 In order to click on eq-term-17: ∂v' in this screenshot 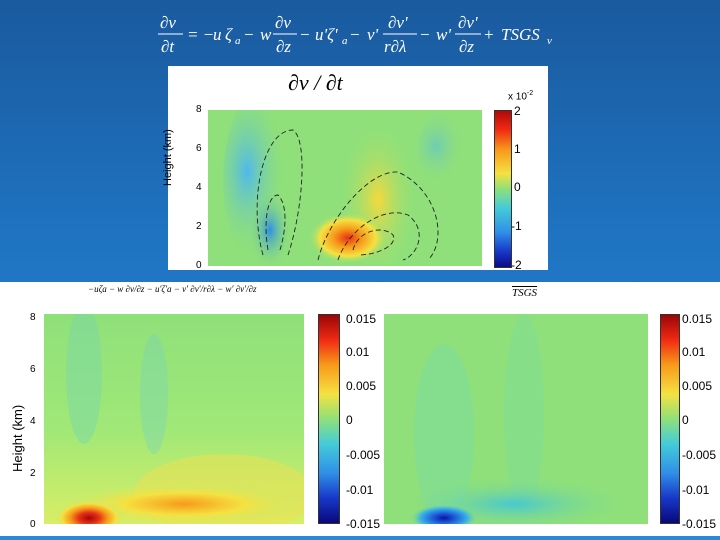, I will do `click(468, 22)`.